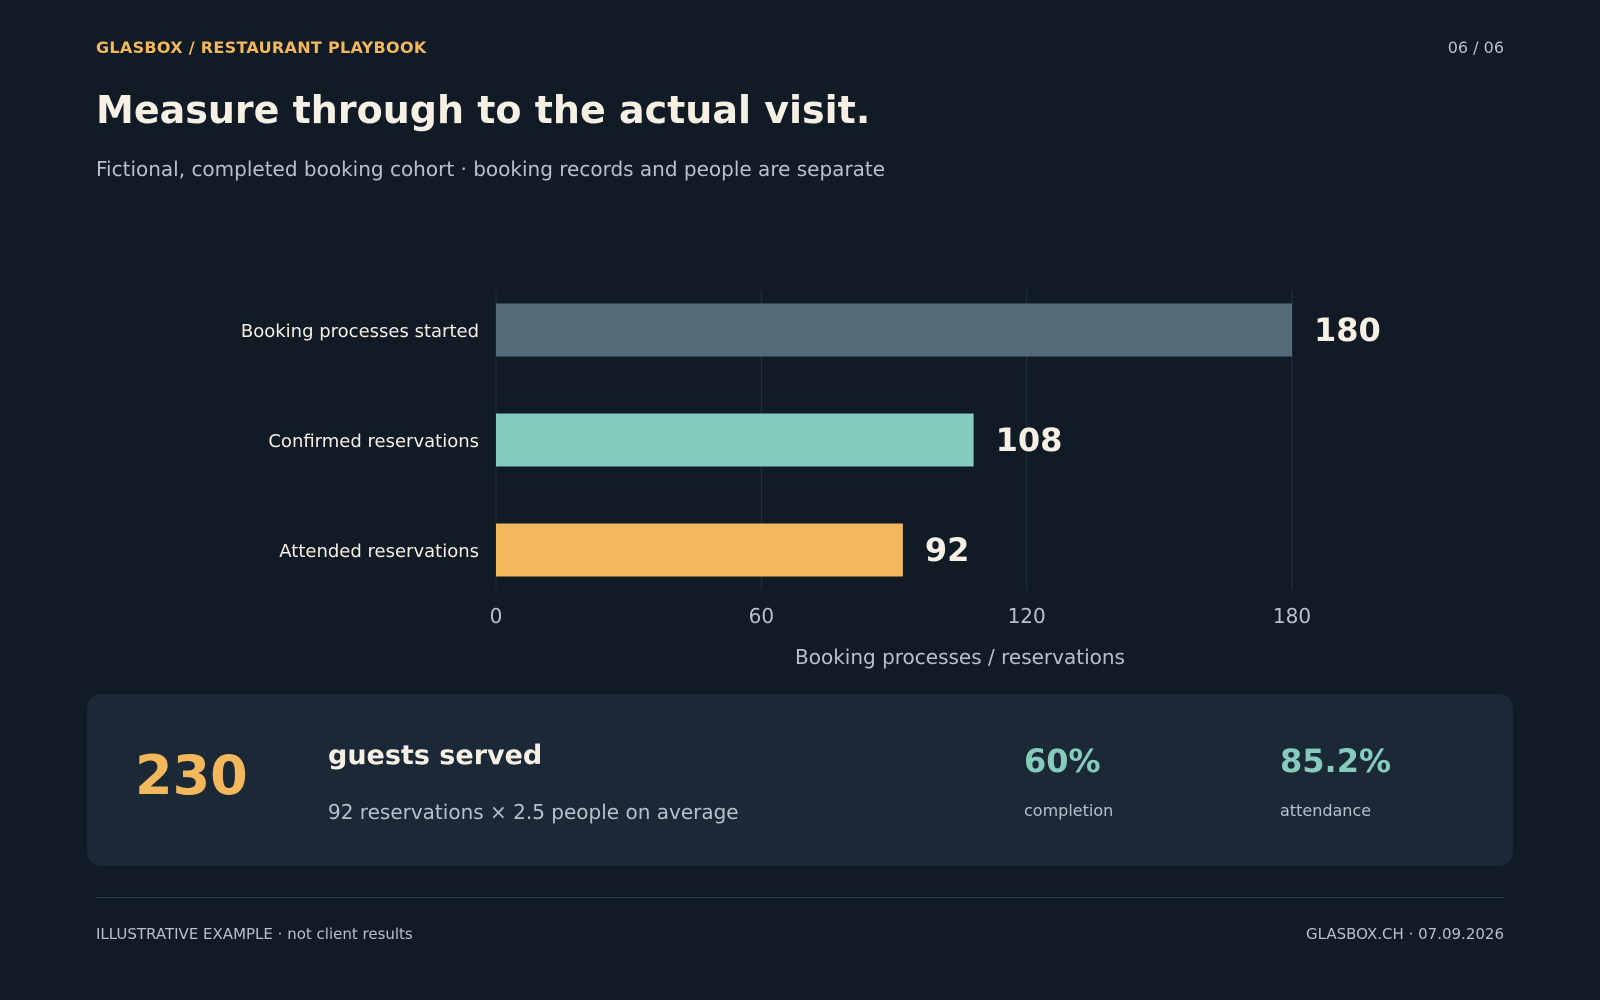  What do you see at coordinates (533, 812) in the screenshot?
I see `guests-served-description: 92 reservations × 2.5 people on average` at bounding box center [533, 812].